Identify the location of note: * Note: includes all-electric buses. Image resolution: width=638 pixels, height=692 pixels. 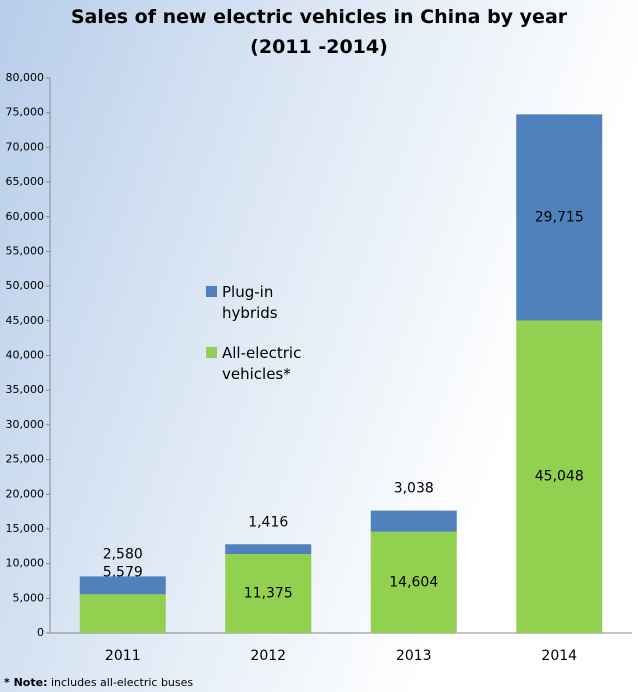
(98, 682).